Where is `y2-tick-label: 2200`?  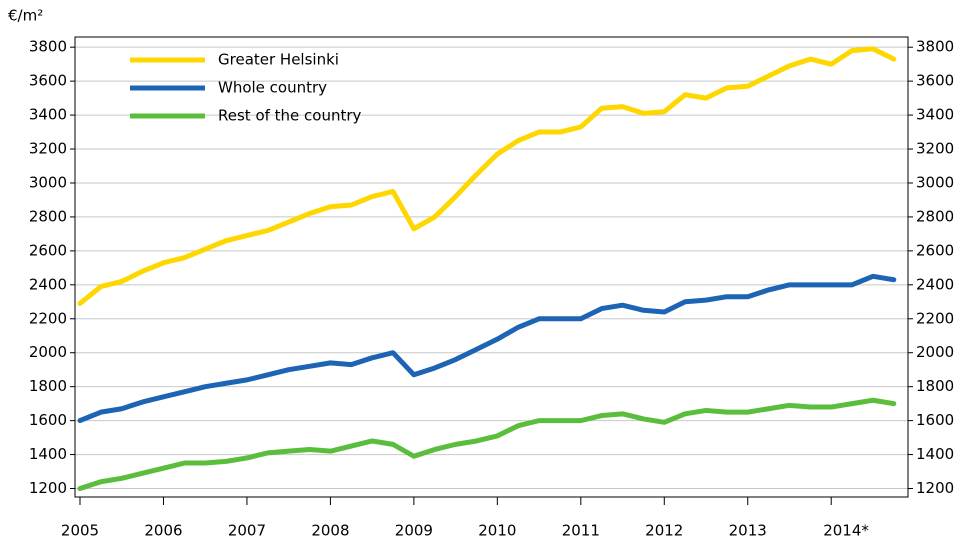
y2-tick-label: 2200 is located at coordinates (935, 318).